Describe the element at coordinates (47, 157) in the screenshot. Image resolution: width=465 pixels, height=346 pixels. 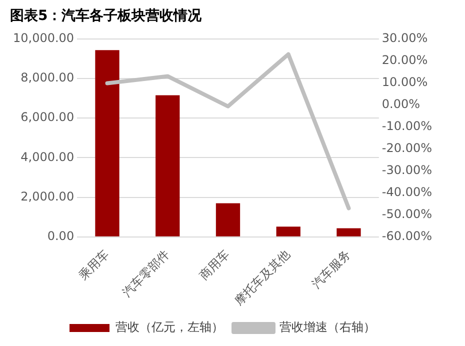
I see `y-tick-label: 4,000.00` at that location.